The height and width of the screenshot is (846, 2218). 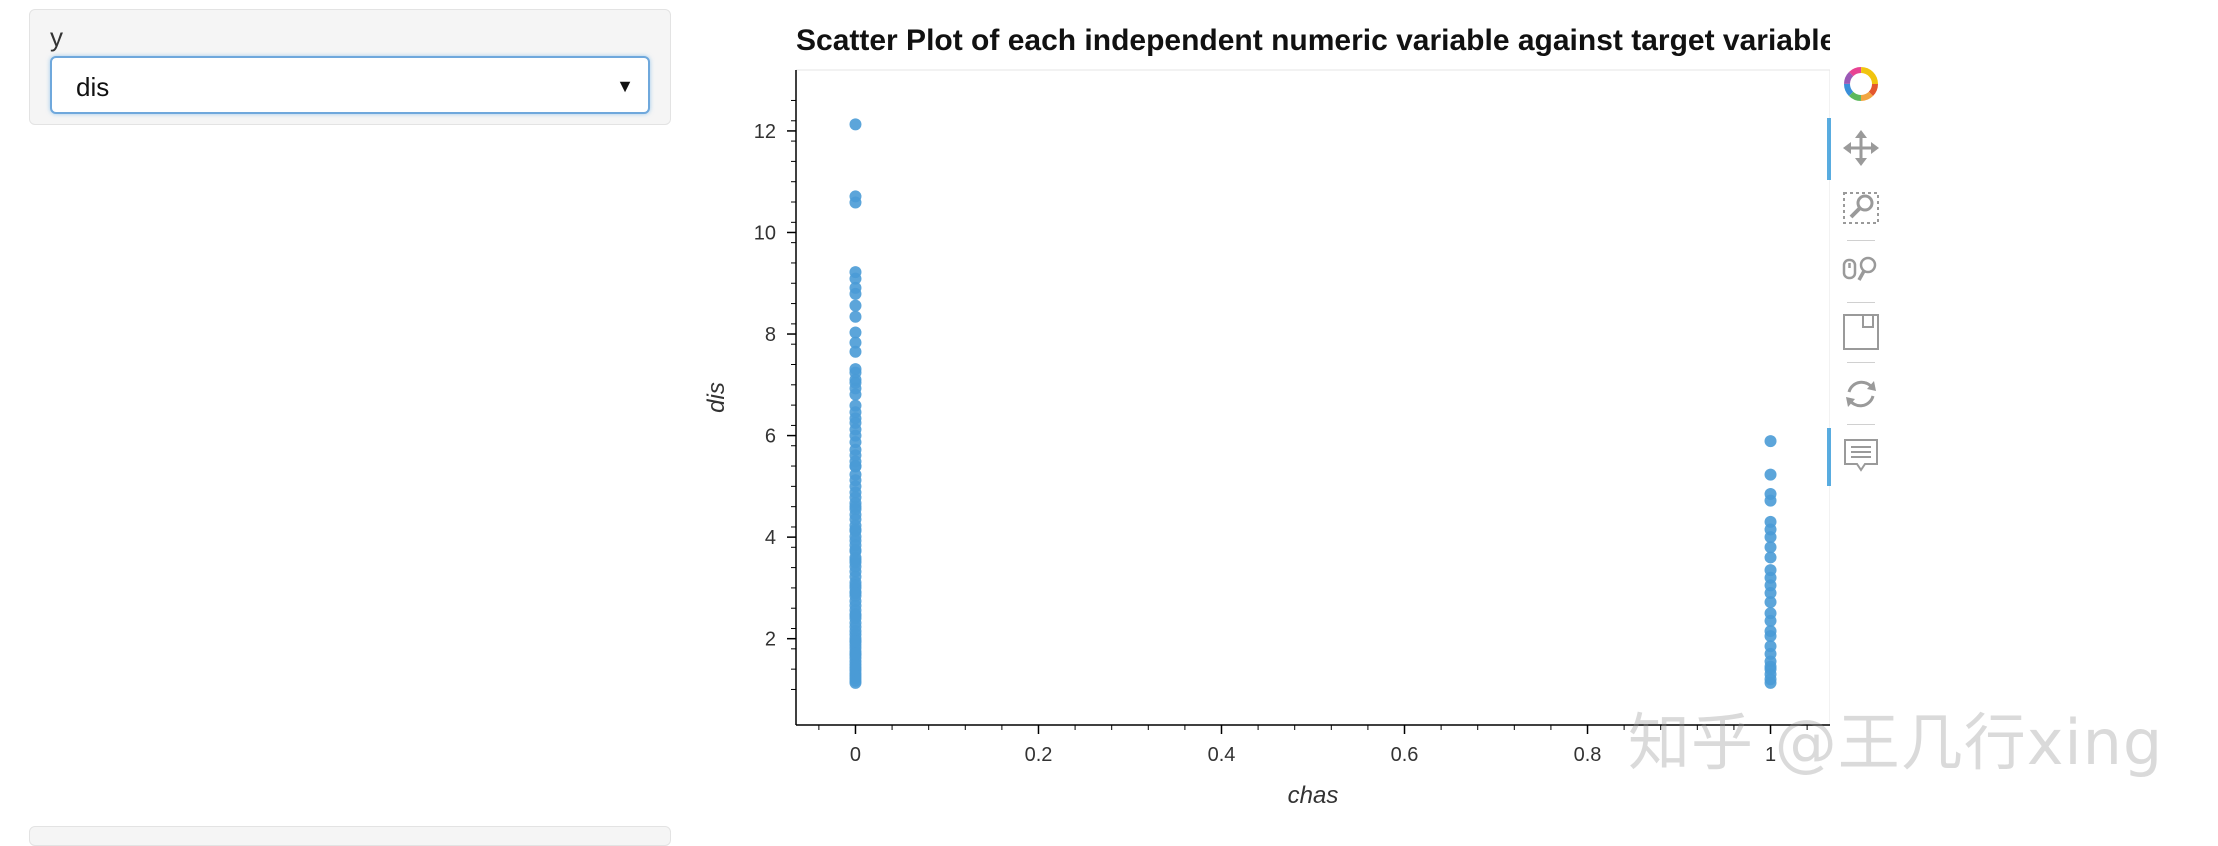 I want to click on y-axis-label: dis, so click(x=716, y=397).